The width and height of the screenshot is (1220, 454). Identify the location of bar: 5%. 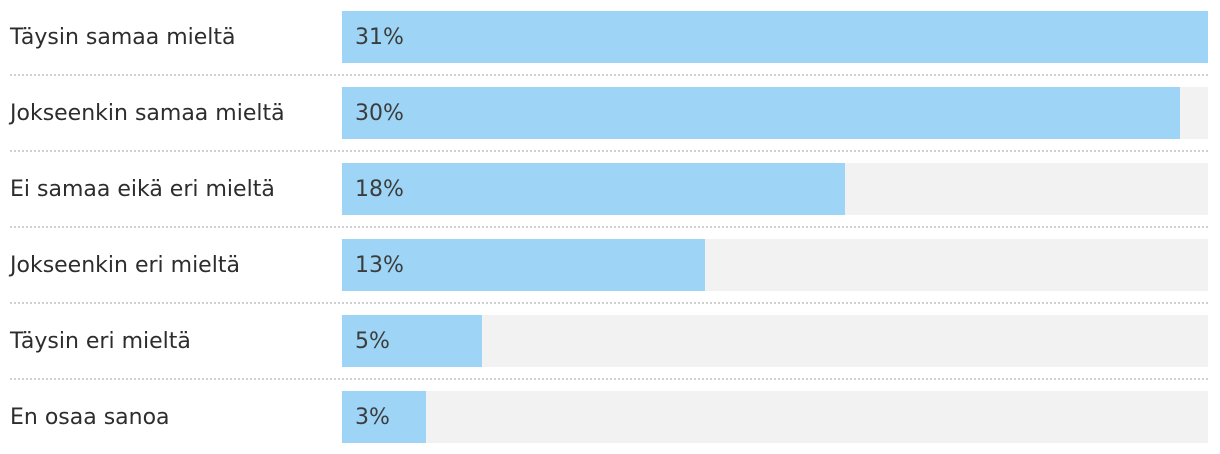
(412, 341).